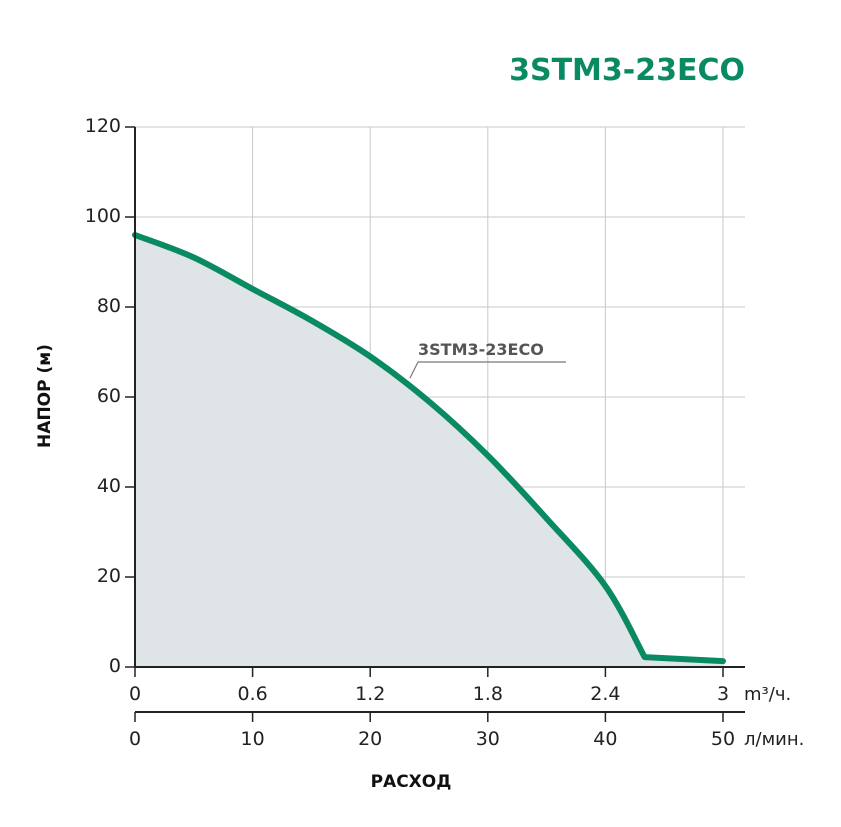 This screenshot has width=841, height=827. What do you see at coordinates (605, 739) in the screenshot?
I see `x-tick-label-secondary: 40` at bounding box center [605, 739].